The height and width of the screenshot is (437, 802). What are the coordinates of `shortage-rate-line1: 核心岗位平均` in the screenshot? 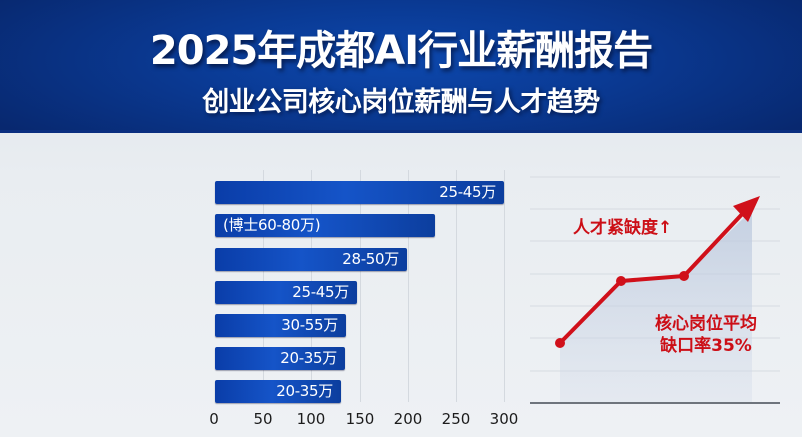 It's located at (706, 324).